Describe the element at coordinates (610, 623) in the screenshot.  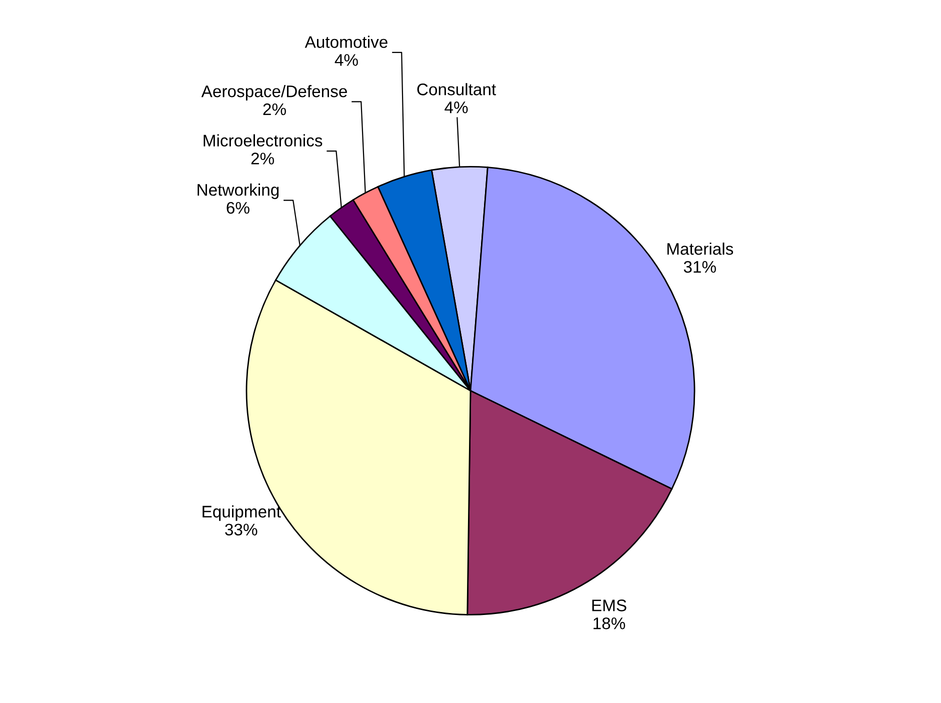
I see `data-label: 18%` at that location.